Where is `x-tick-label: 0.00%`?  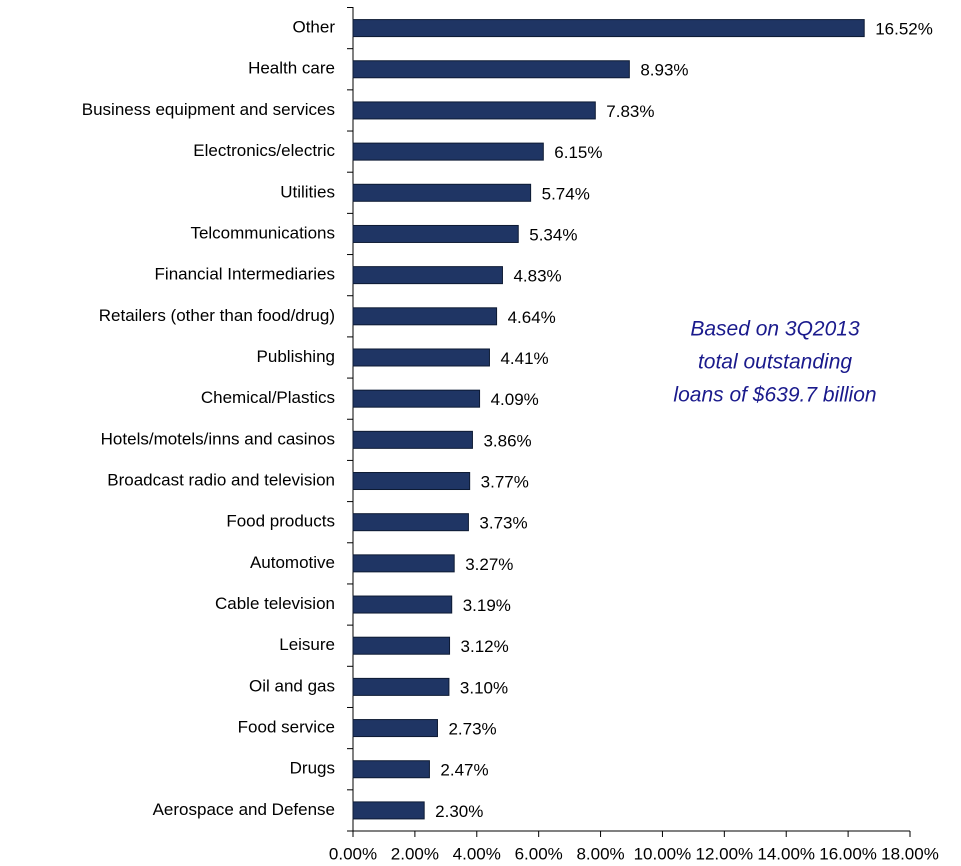
x-tick-label: 0.00% is located at coordinates (353, 853).